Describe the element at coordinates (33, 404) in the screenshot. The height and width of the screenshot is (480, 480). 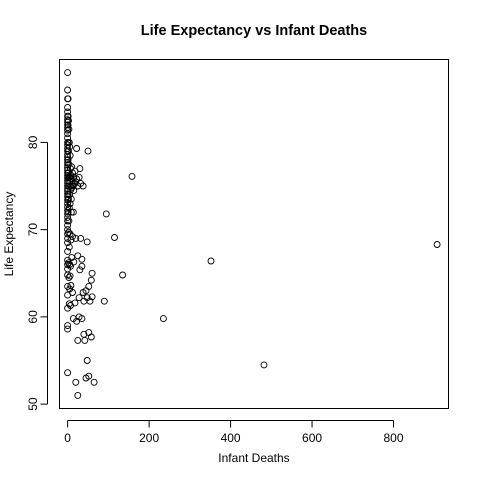
I see `y-tick-label: 50` at that location.